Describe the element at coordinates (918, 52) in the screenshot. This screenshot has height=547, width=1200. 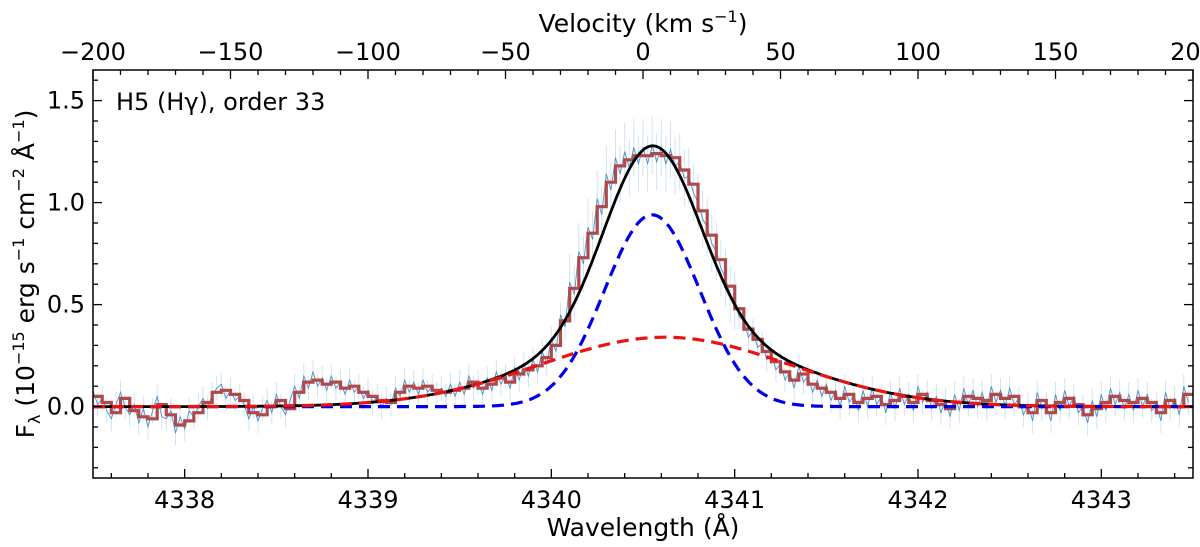
I see `top-tick-label: 100` at that location.